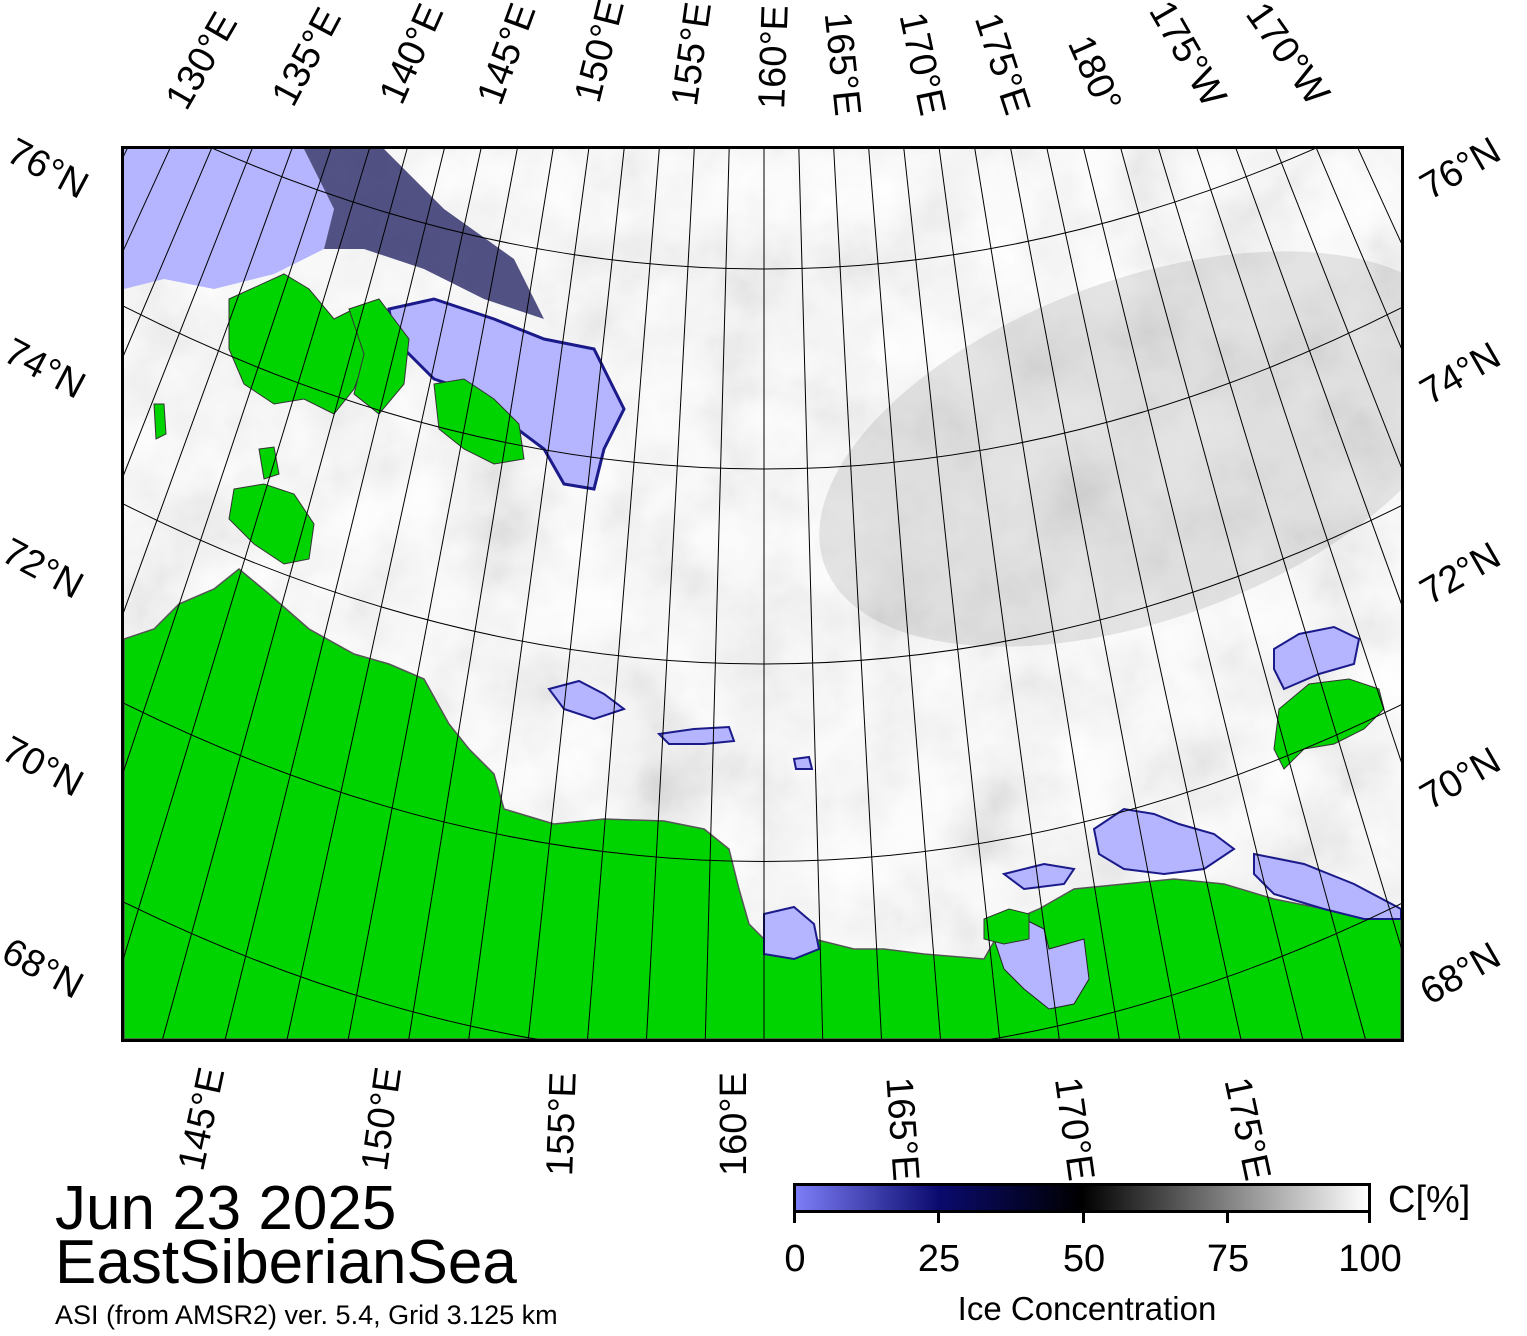 Image resolution: width=1527 pixels, height=1336 pixels. Describe the element at coordinates (229, 219) in the screenshot. I see `open-water-laptev` at that location.